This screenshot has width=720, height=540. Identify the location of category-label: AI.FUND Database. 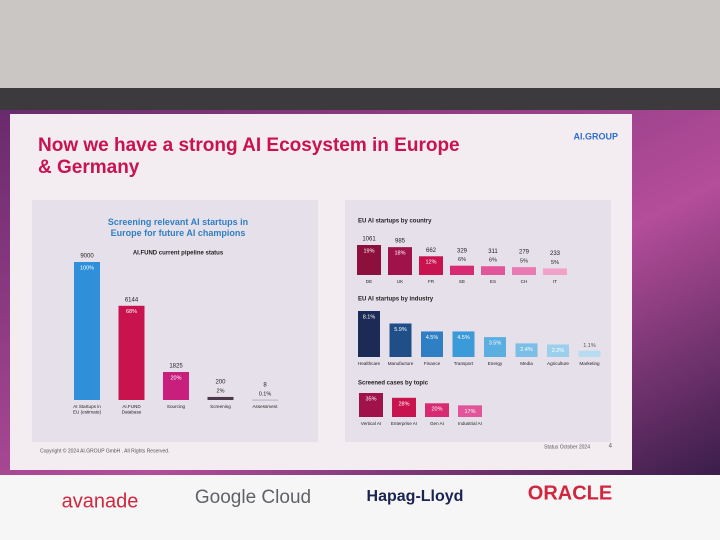
(132, 409).